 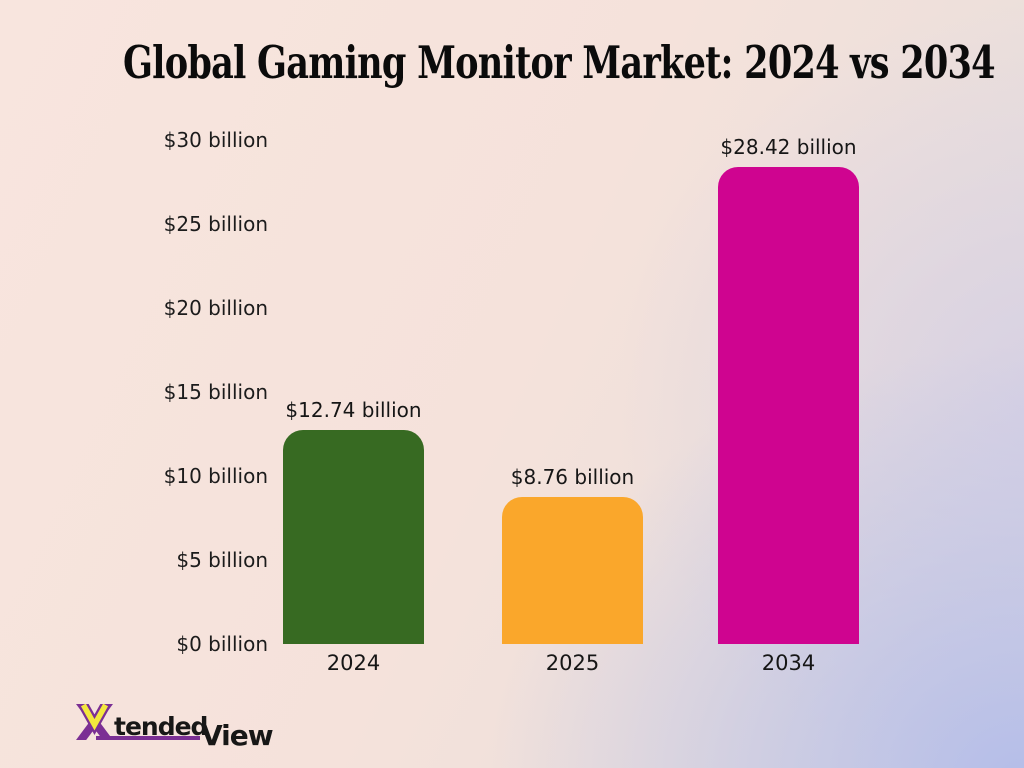 I want to click on y-axis-label: $10 billion, so click(x=215, y=476).